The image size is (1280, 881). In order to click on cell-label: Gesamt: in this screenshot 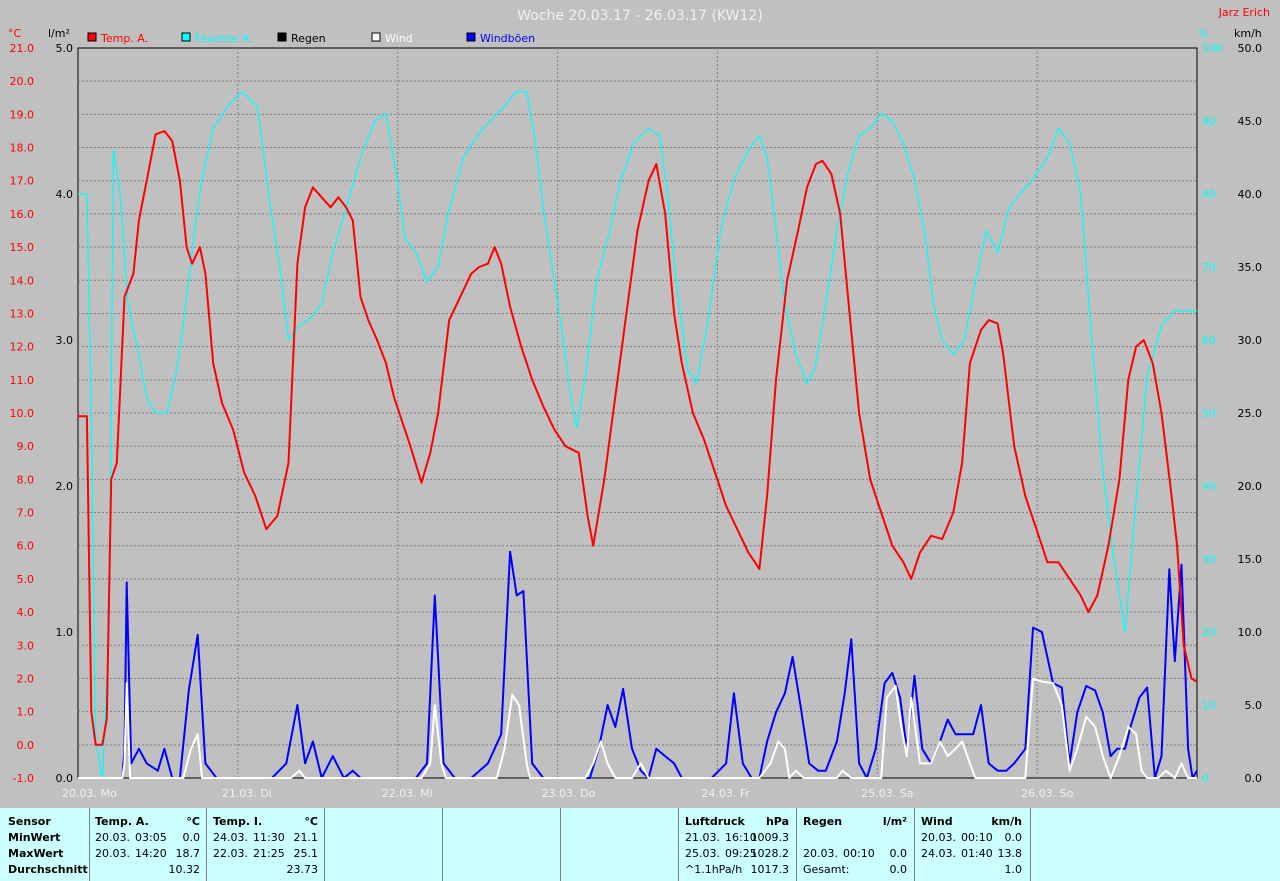, I will do `click(826, 869)`.